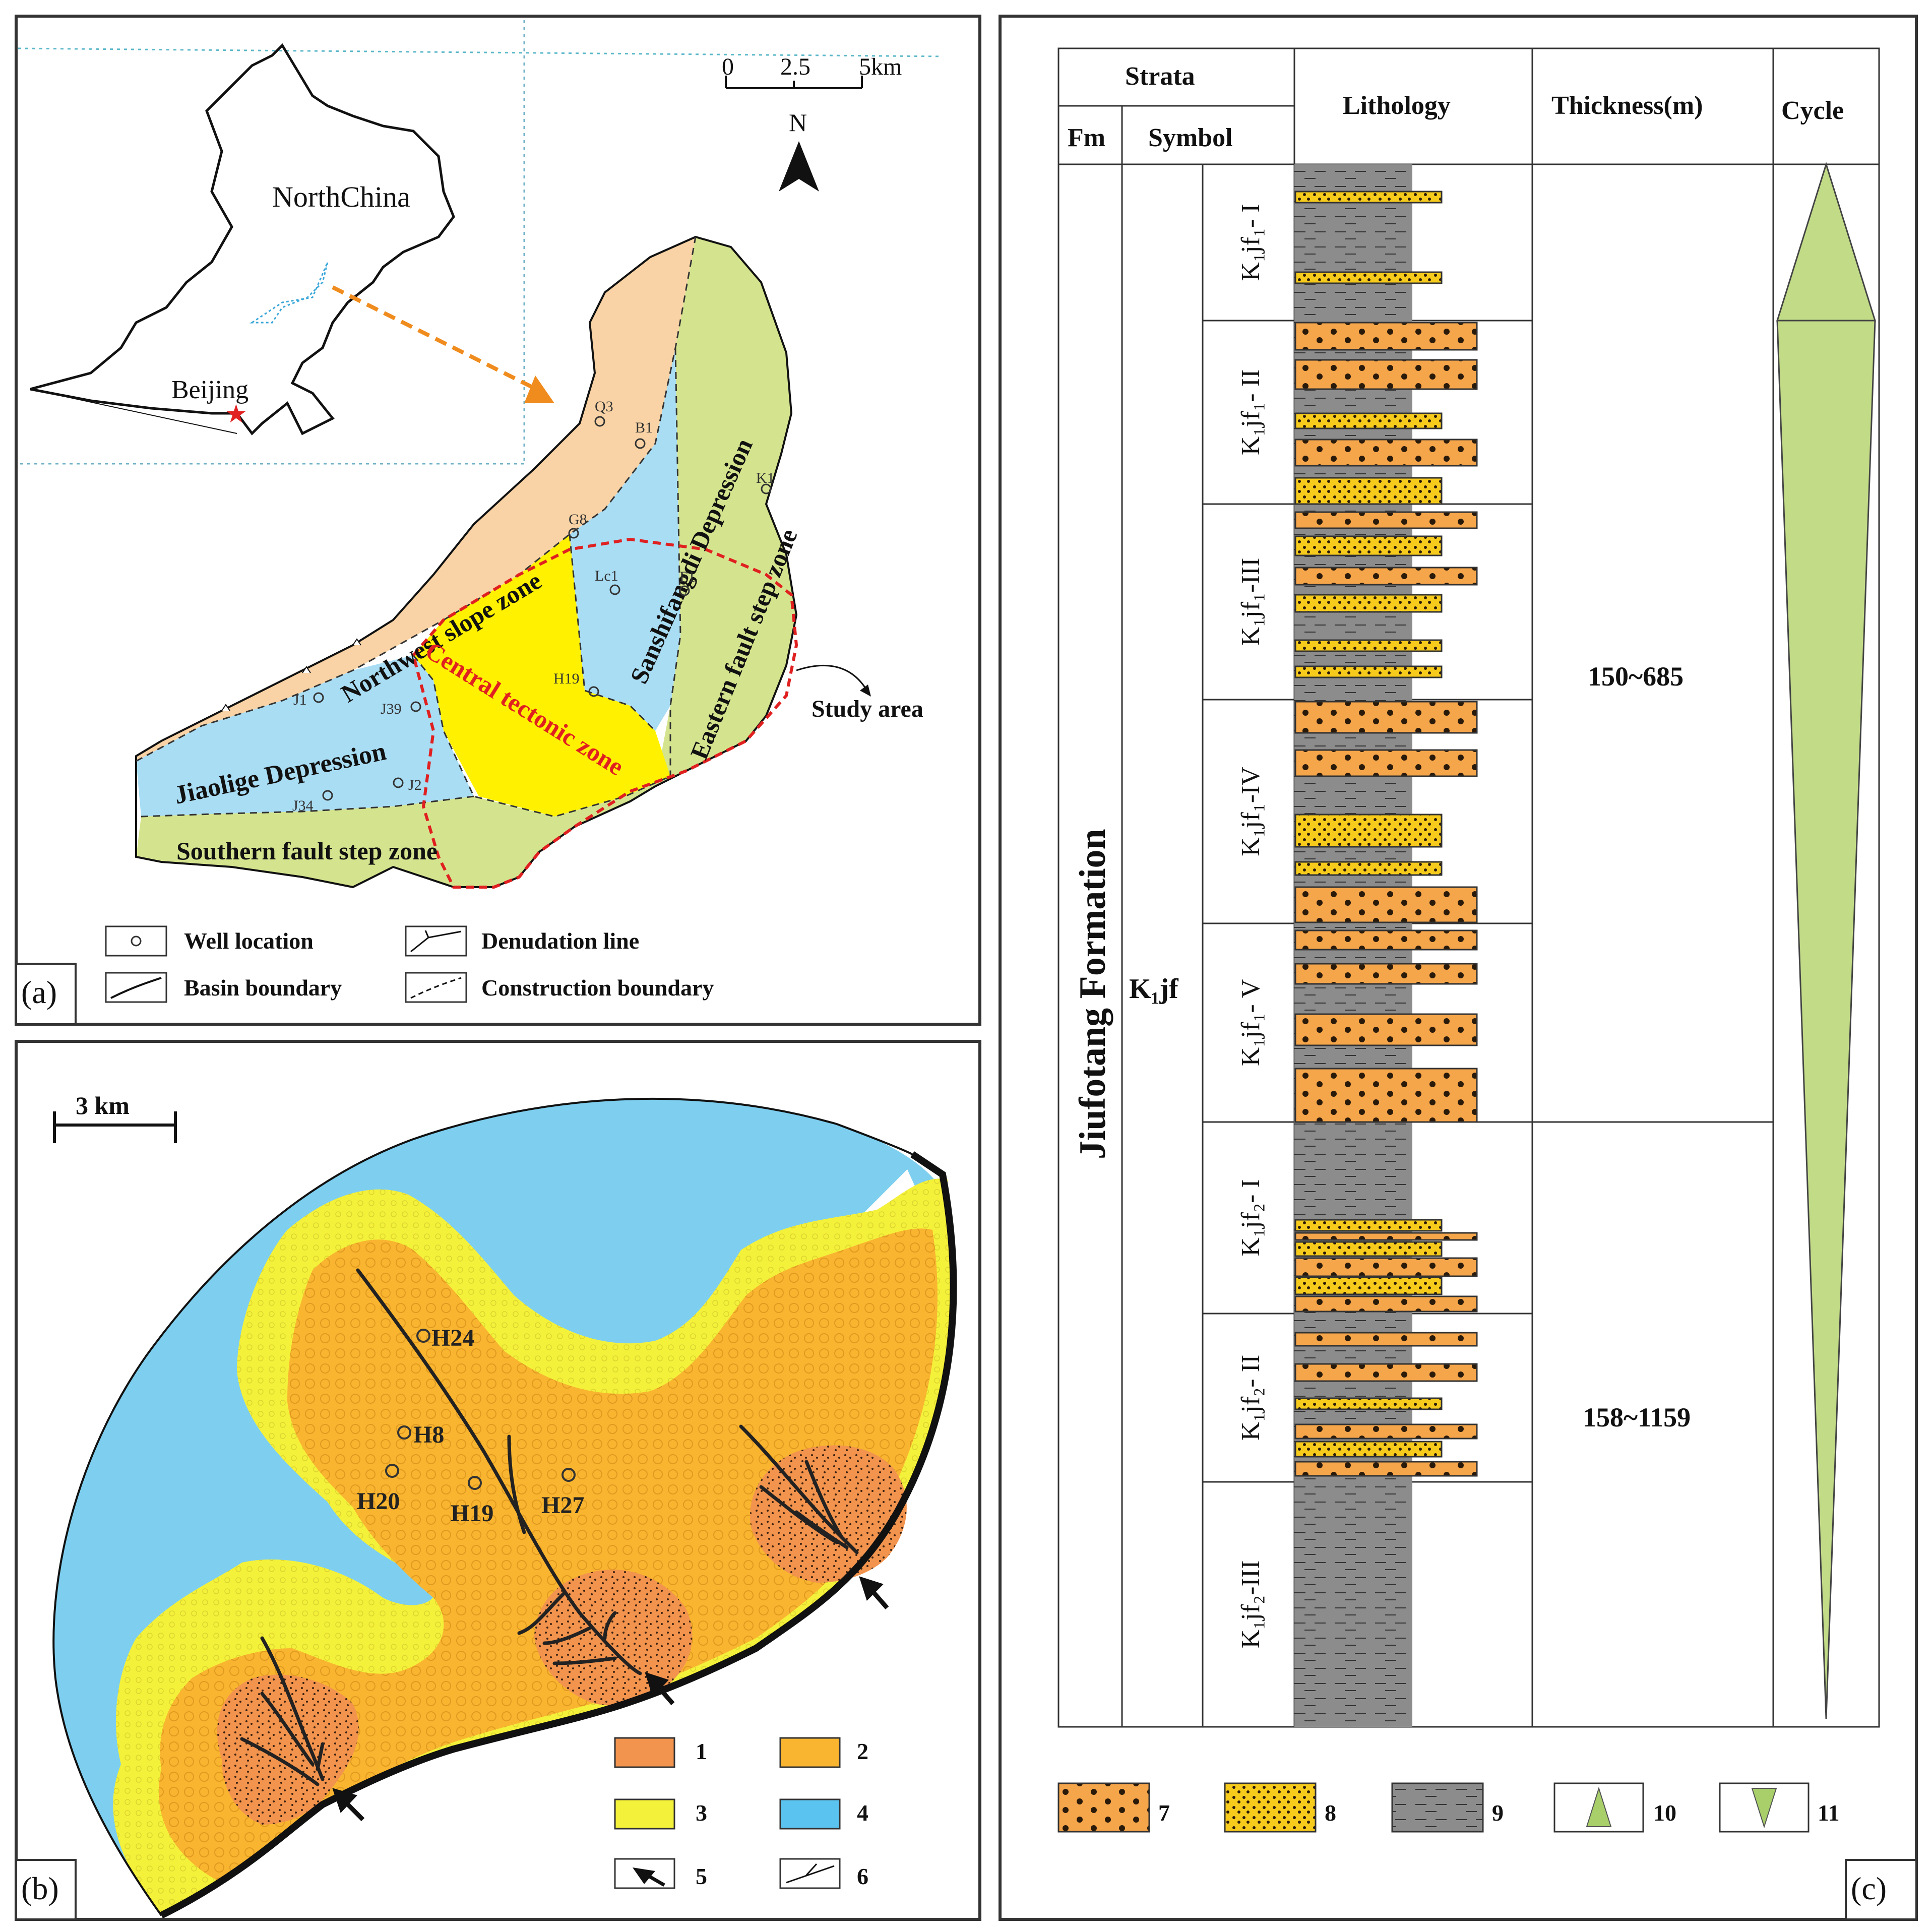  Describe the element at coordinates (1636, 676) in the screenshot. I see `thickness-upper: 150~685` at that location.